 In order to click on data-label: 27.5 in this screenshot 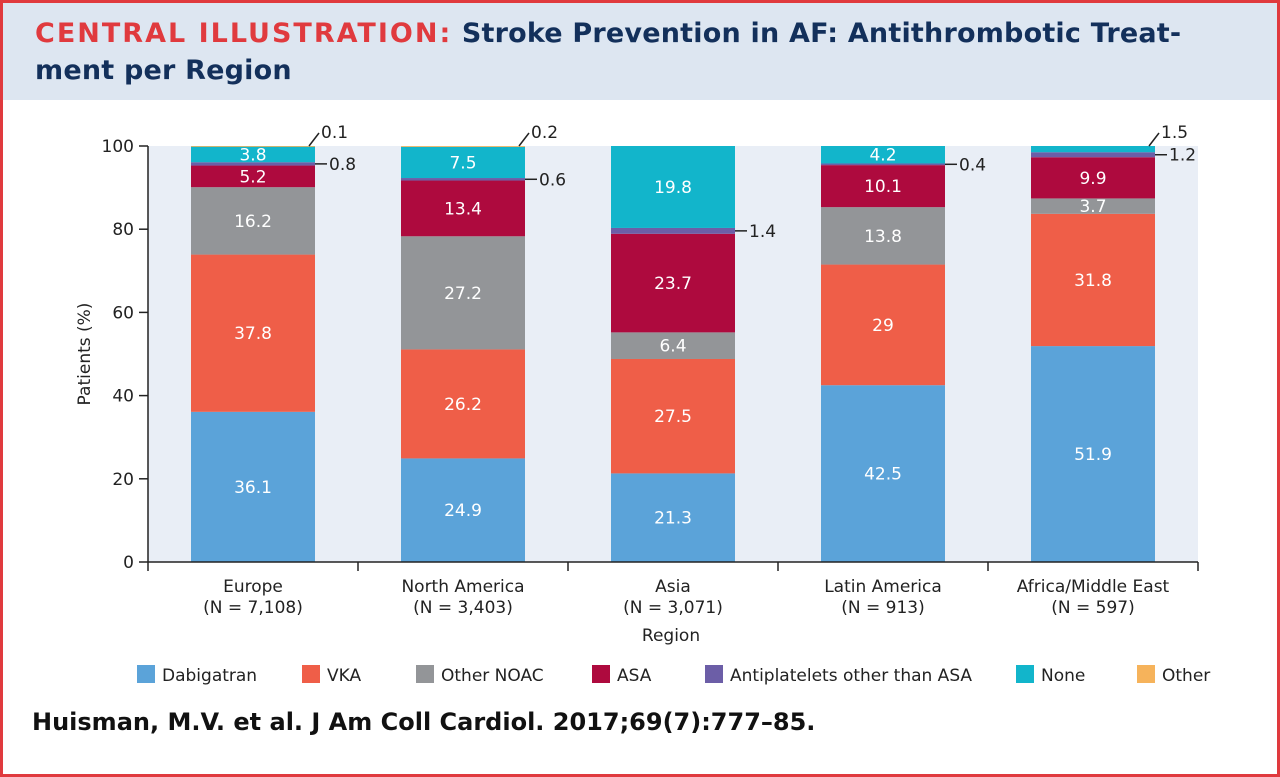, I will do `click(673, 417)`.